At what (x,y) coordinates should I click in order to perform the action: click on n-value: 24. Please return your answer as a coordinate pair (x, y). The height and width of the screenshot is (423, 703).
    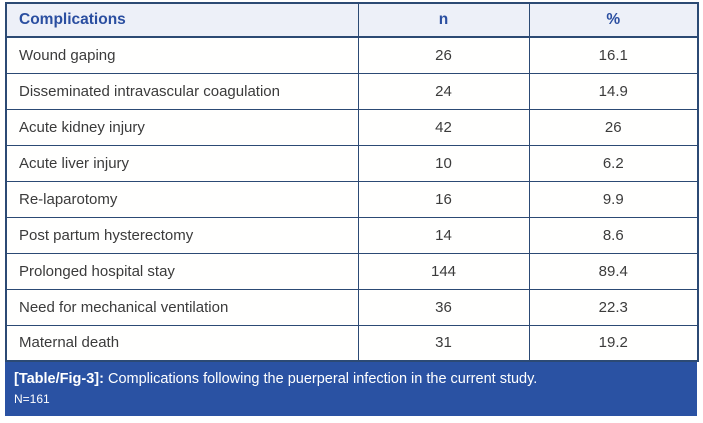
    Looking at the image, I should click on (443, 91).